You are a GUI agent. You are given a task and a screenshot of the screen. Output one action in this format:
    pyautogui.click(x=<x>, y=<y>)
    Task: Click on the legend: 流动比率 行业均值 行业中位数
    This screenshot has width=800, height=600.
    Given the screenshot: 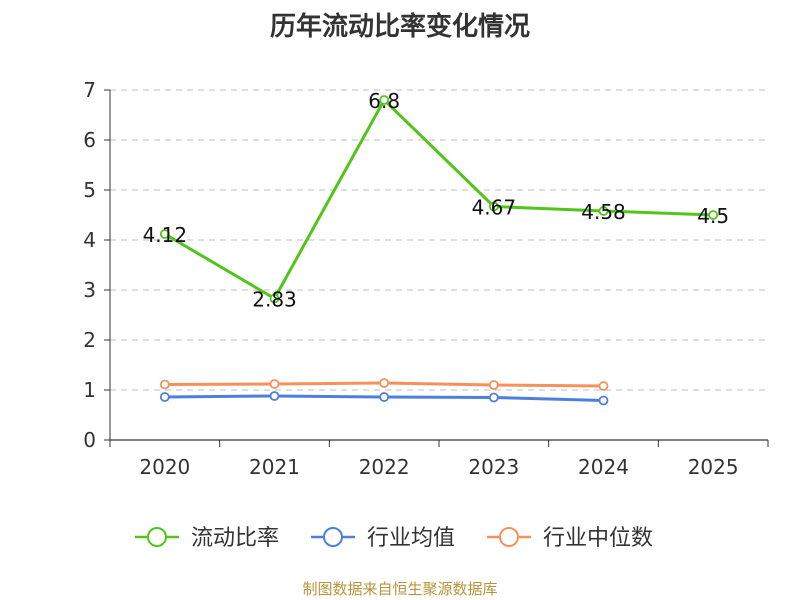 What is the action you would take?
    pyautogui.click(x=394, y=538)
    